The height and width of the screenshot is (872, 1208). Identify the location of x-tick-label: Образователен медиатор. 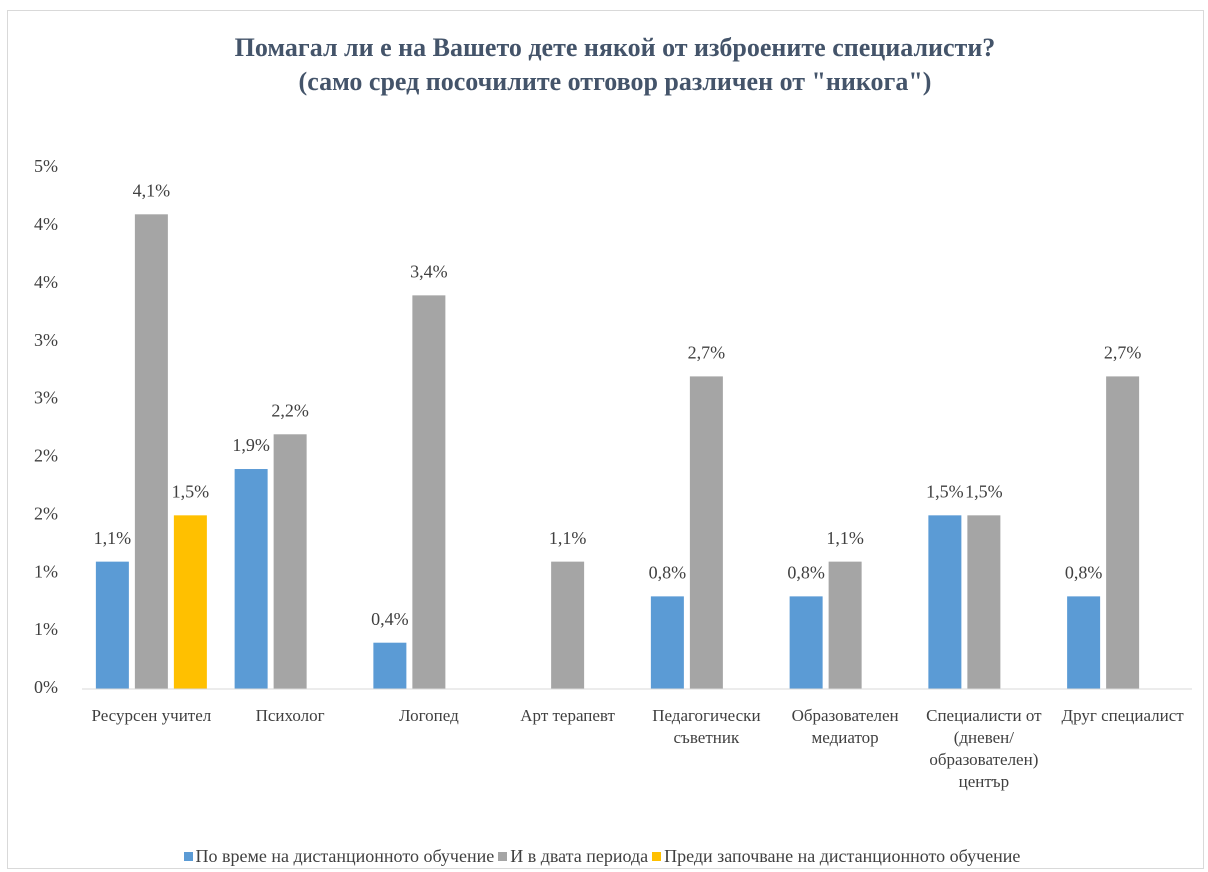
(845, 726).